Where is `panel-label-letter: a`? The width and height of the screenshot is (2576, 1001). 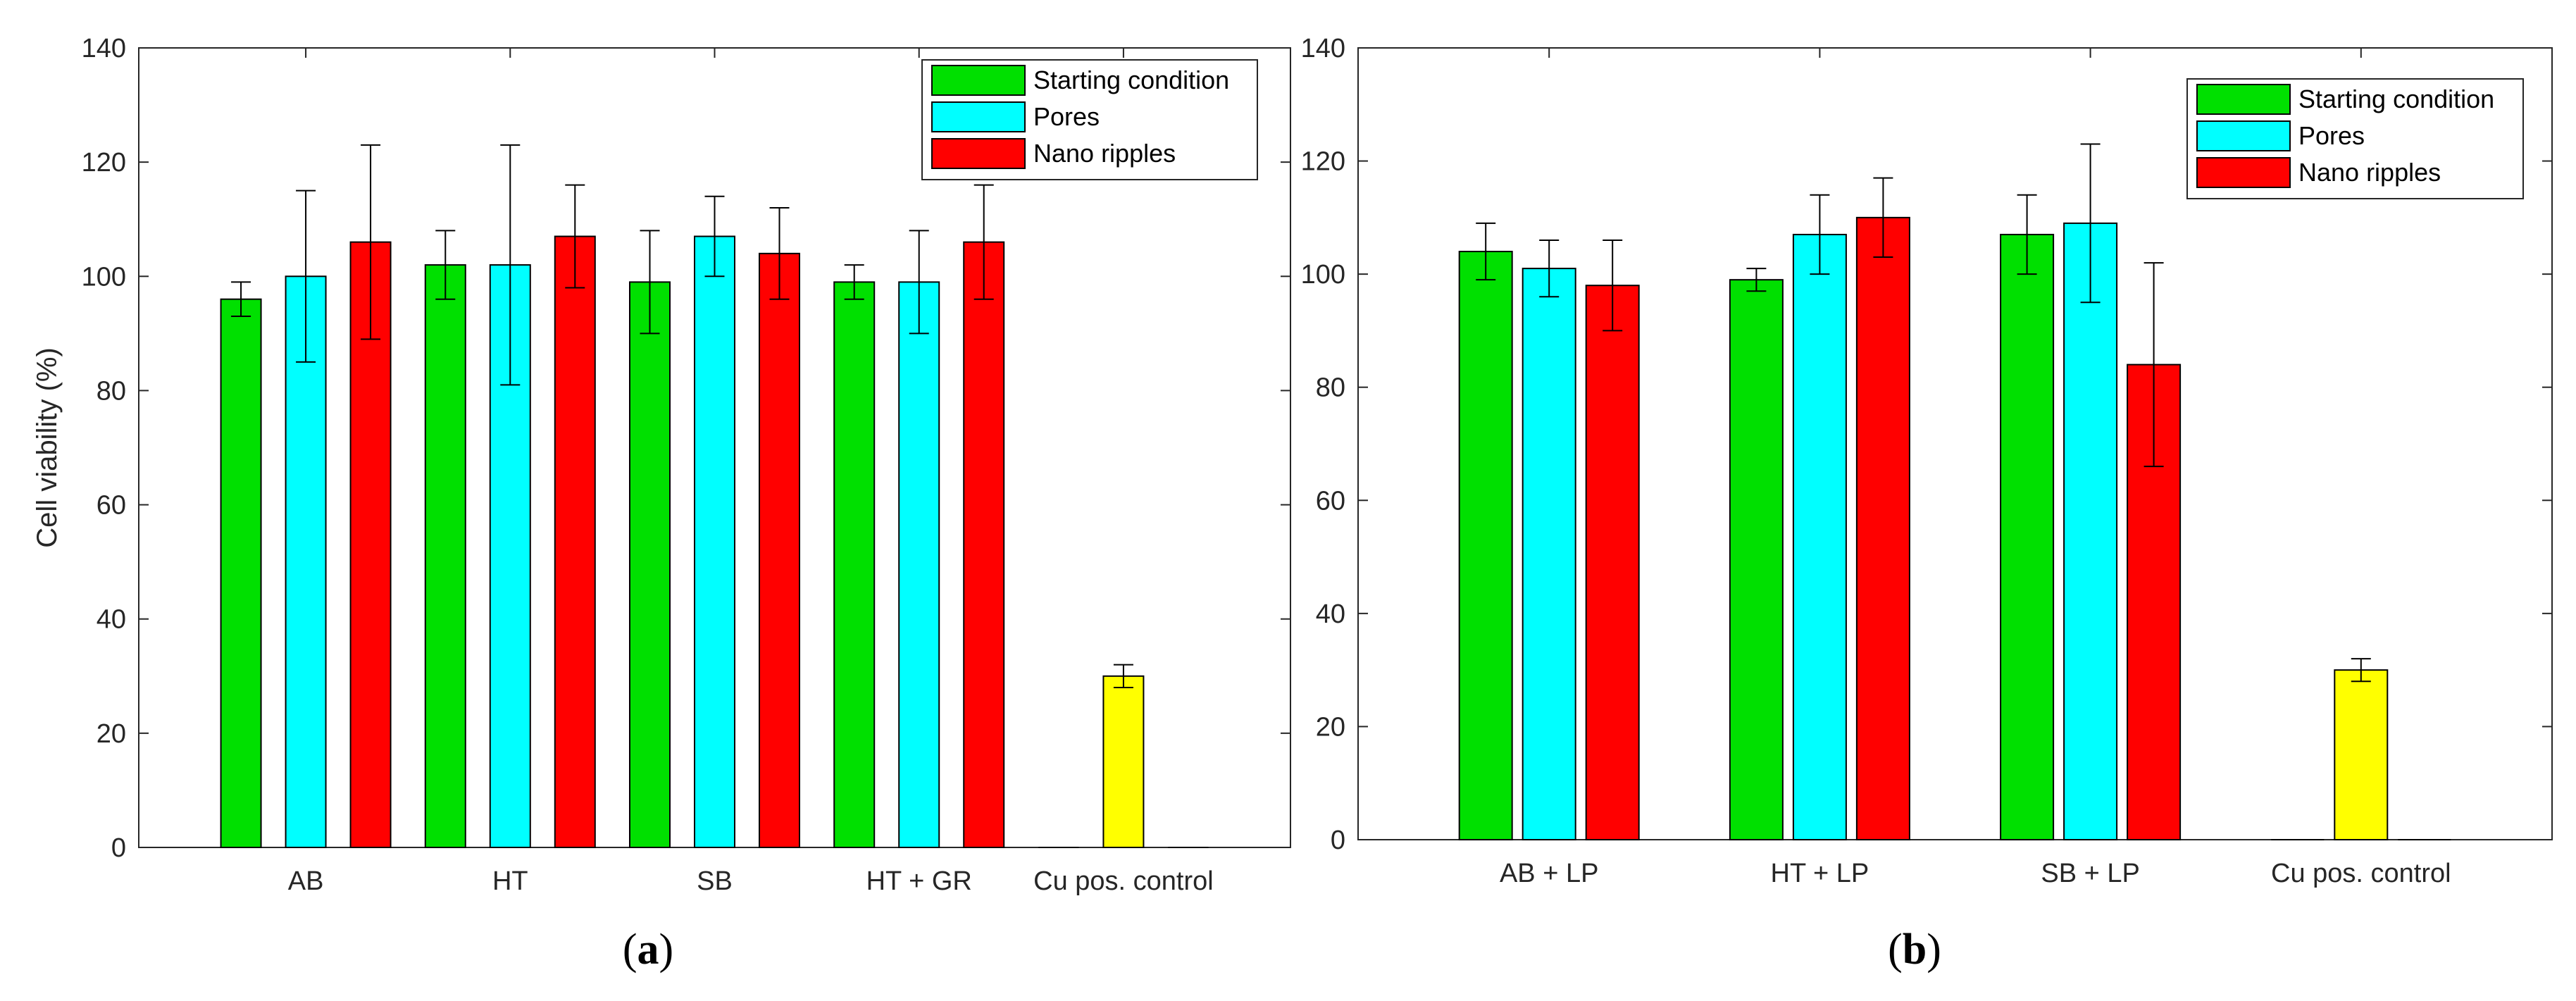
panel-label-letter: a is located at coordinates (648, 950).